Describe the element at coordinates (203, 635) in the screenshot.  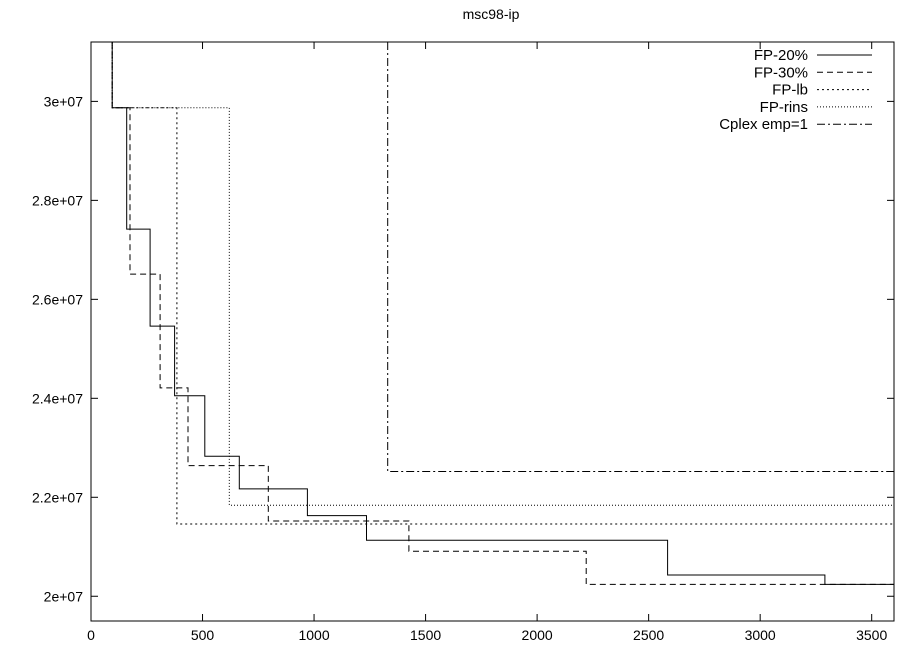
I see `x-tick-label: 500` at that location.